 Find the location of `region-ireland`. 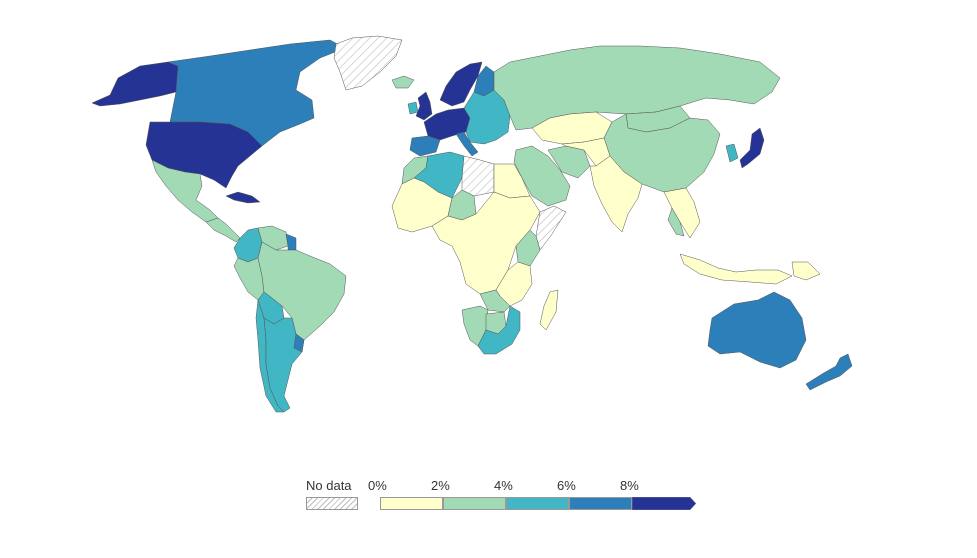

region-ireland is located at coordinates (413, 108).